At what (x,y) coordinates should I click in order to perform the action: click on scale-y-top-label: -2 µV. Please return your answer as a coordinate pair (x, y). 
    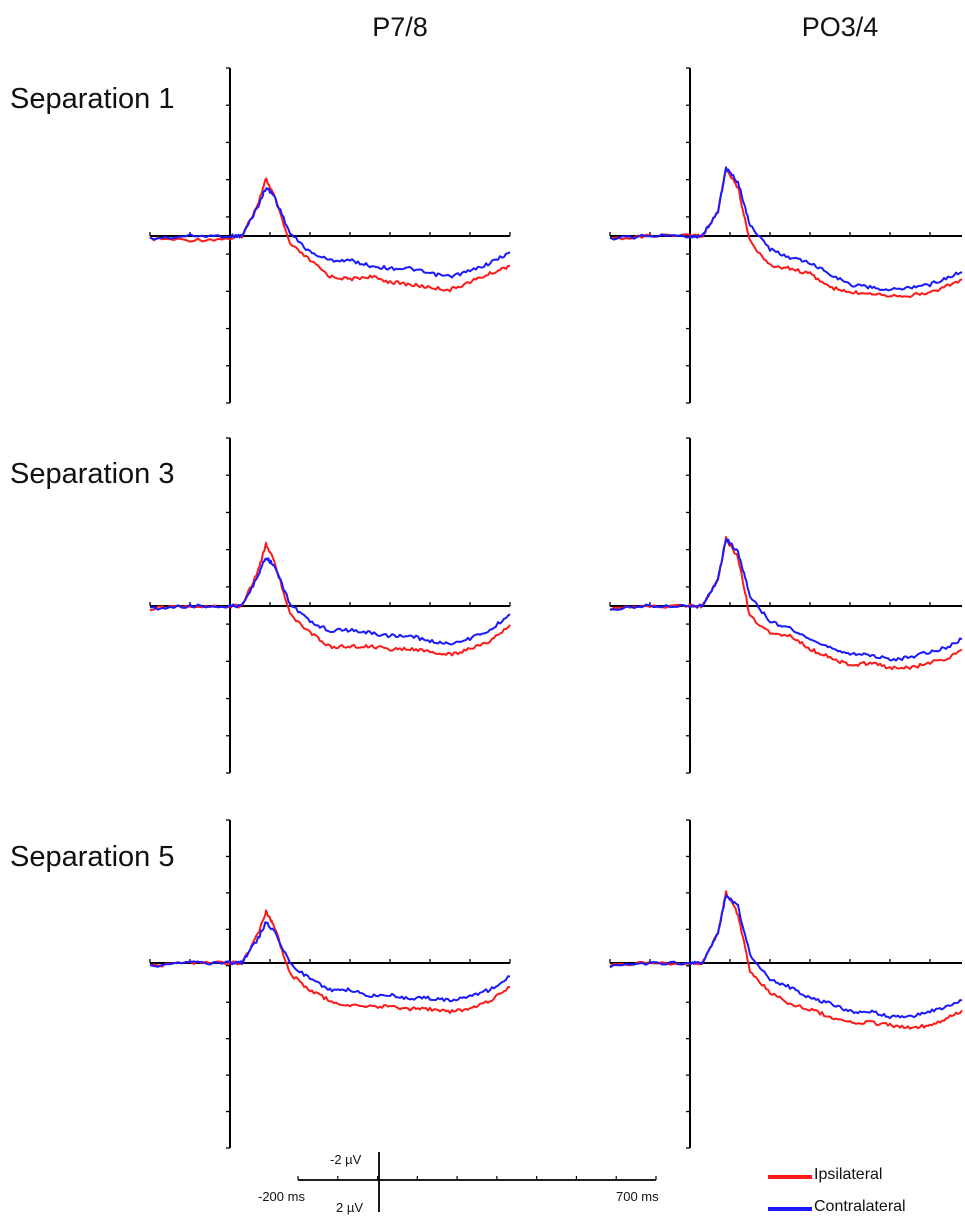
    Looking at the image, I should click on (346, 1159).